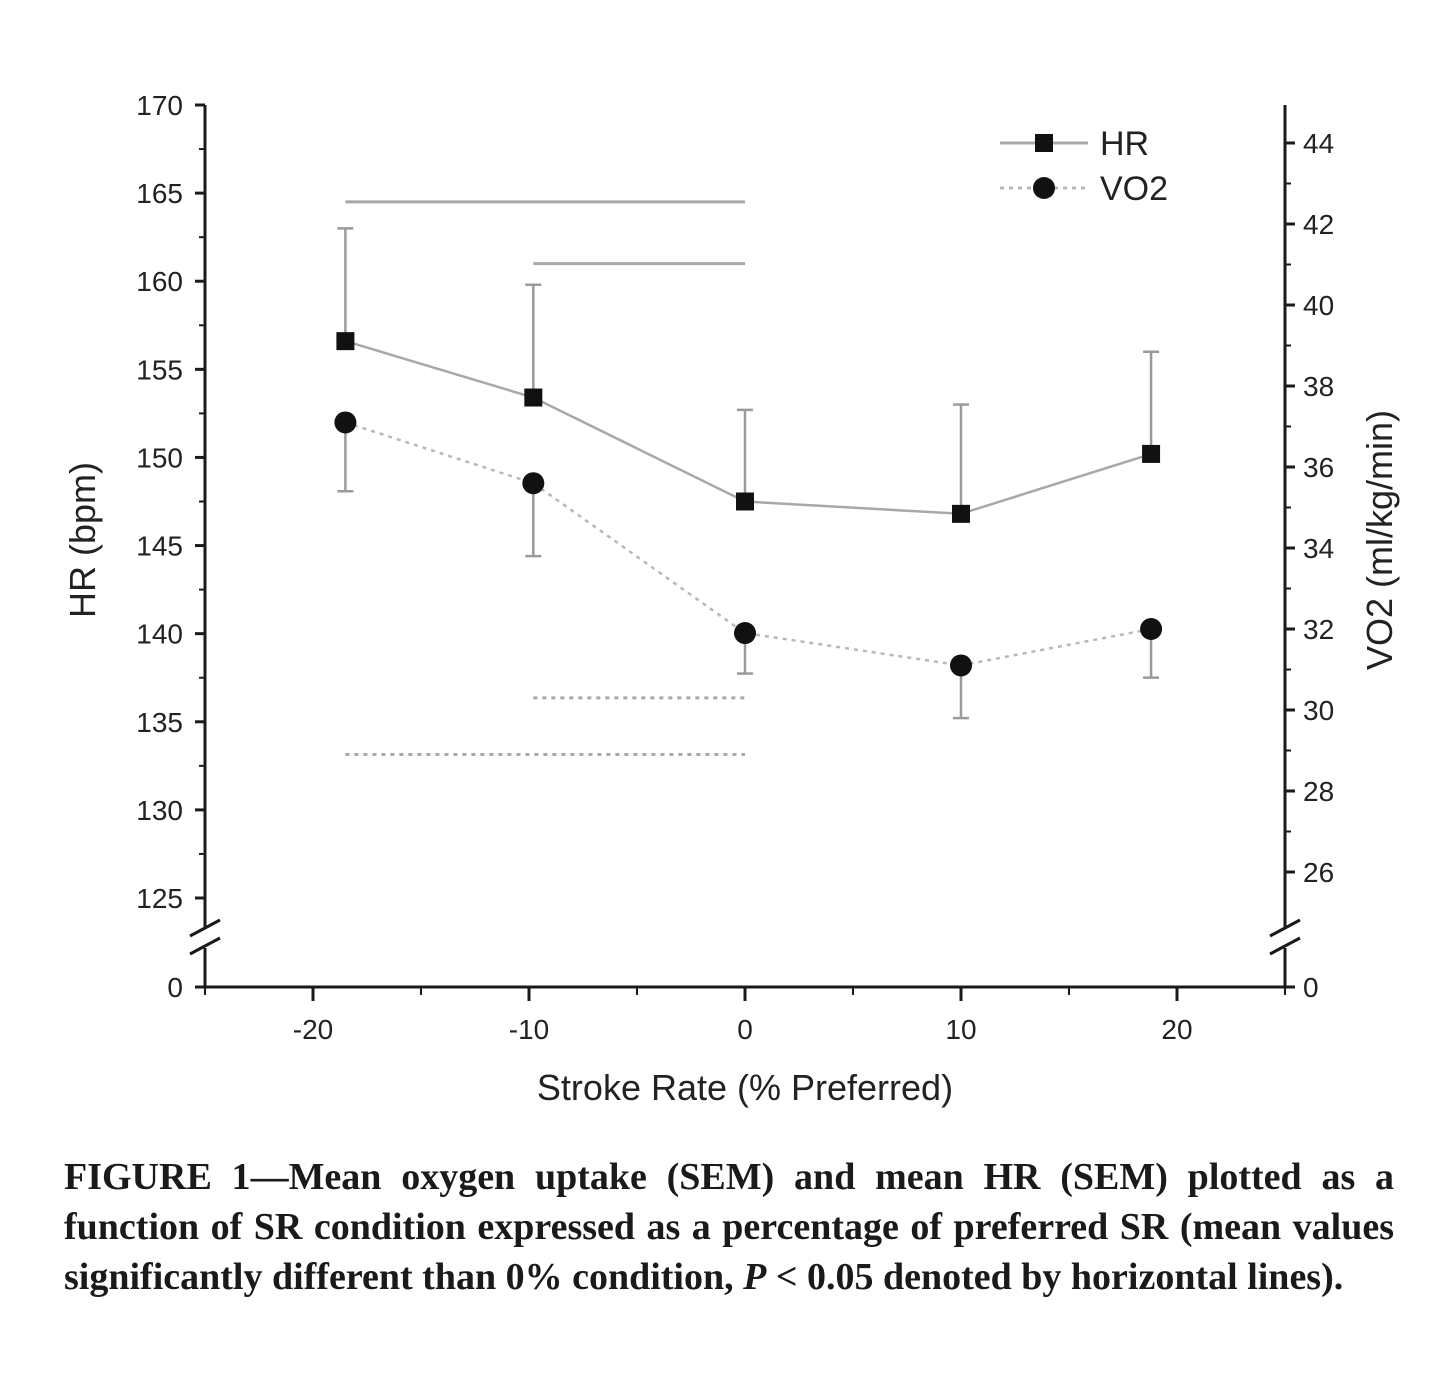 This screenshot has height=1398, width=1456. What do you see at coordinates (159, 810) in the screenshot?
I see `left-tick-label: 130` at bounding box center [159, 810].